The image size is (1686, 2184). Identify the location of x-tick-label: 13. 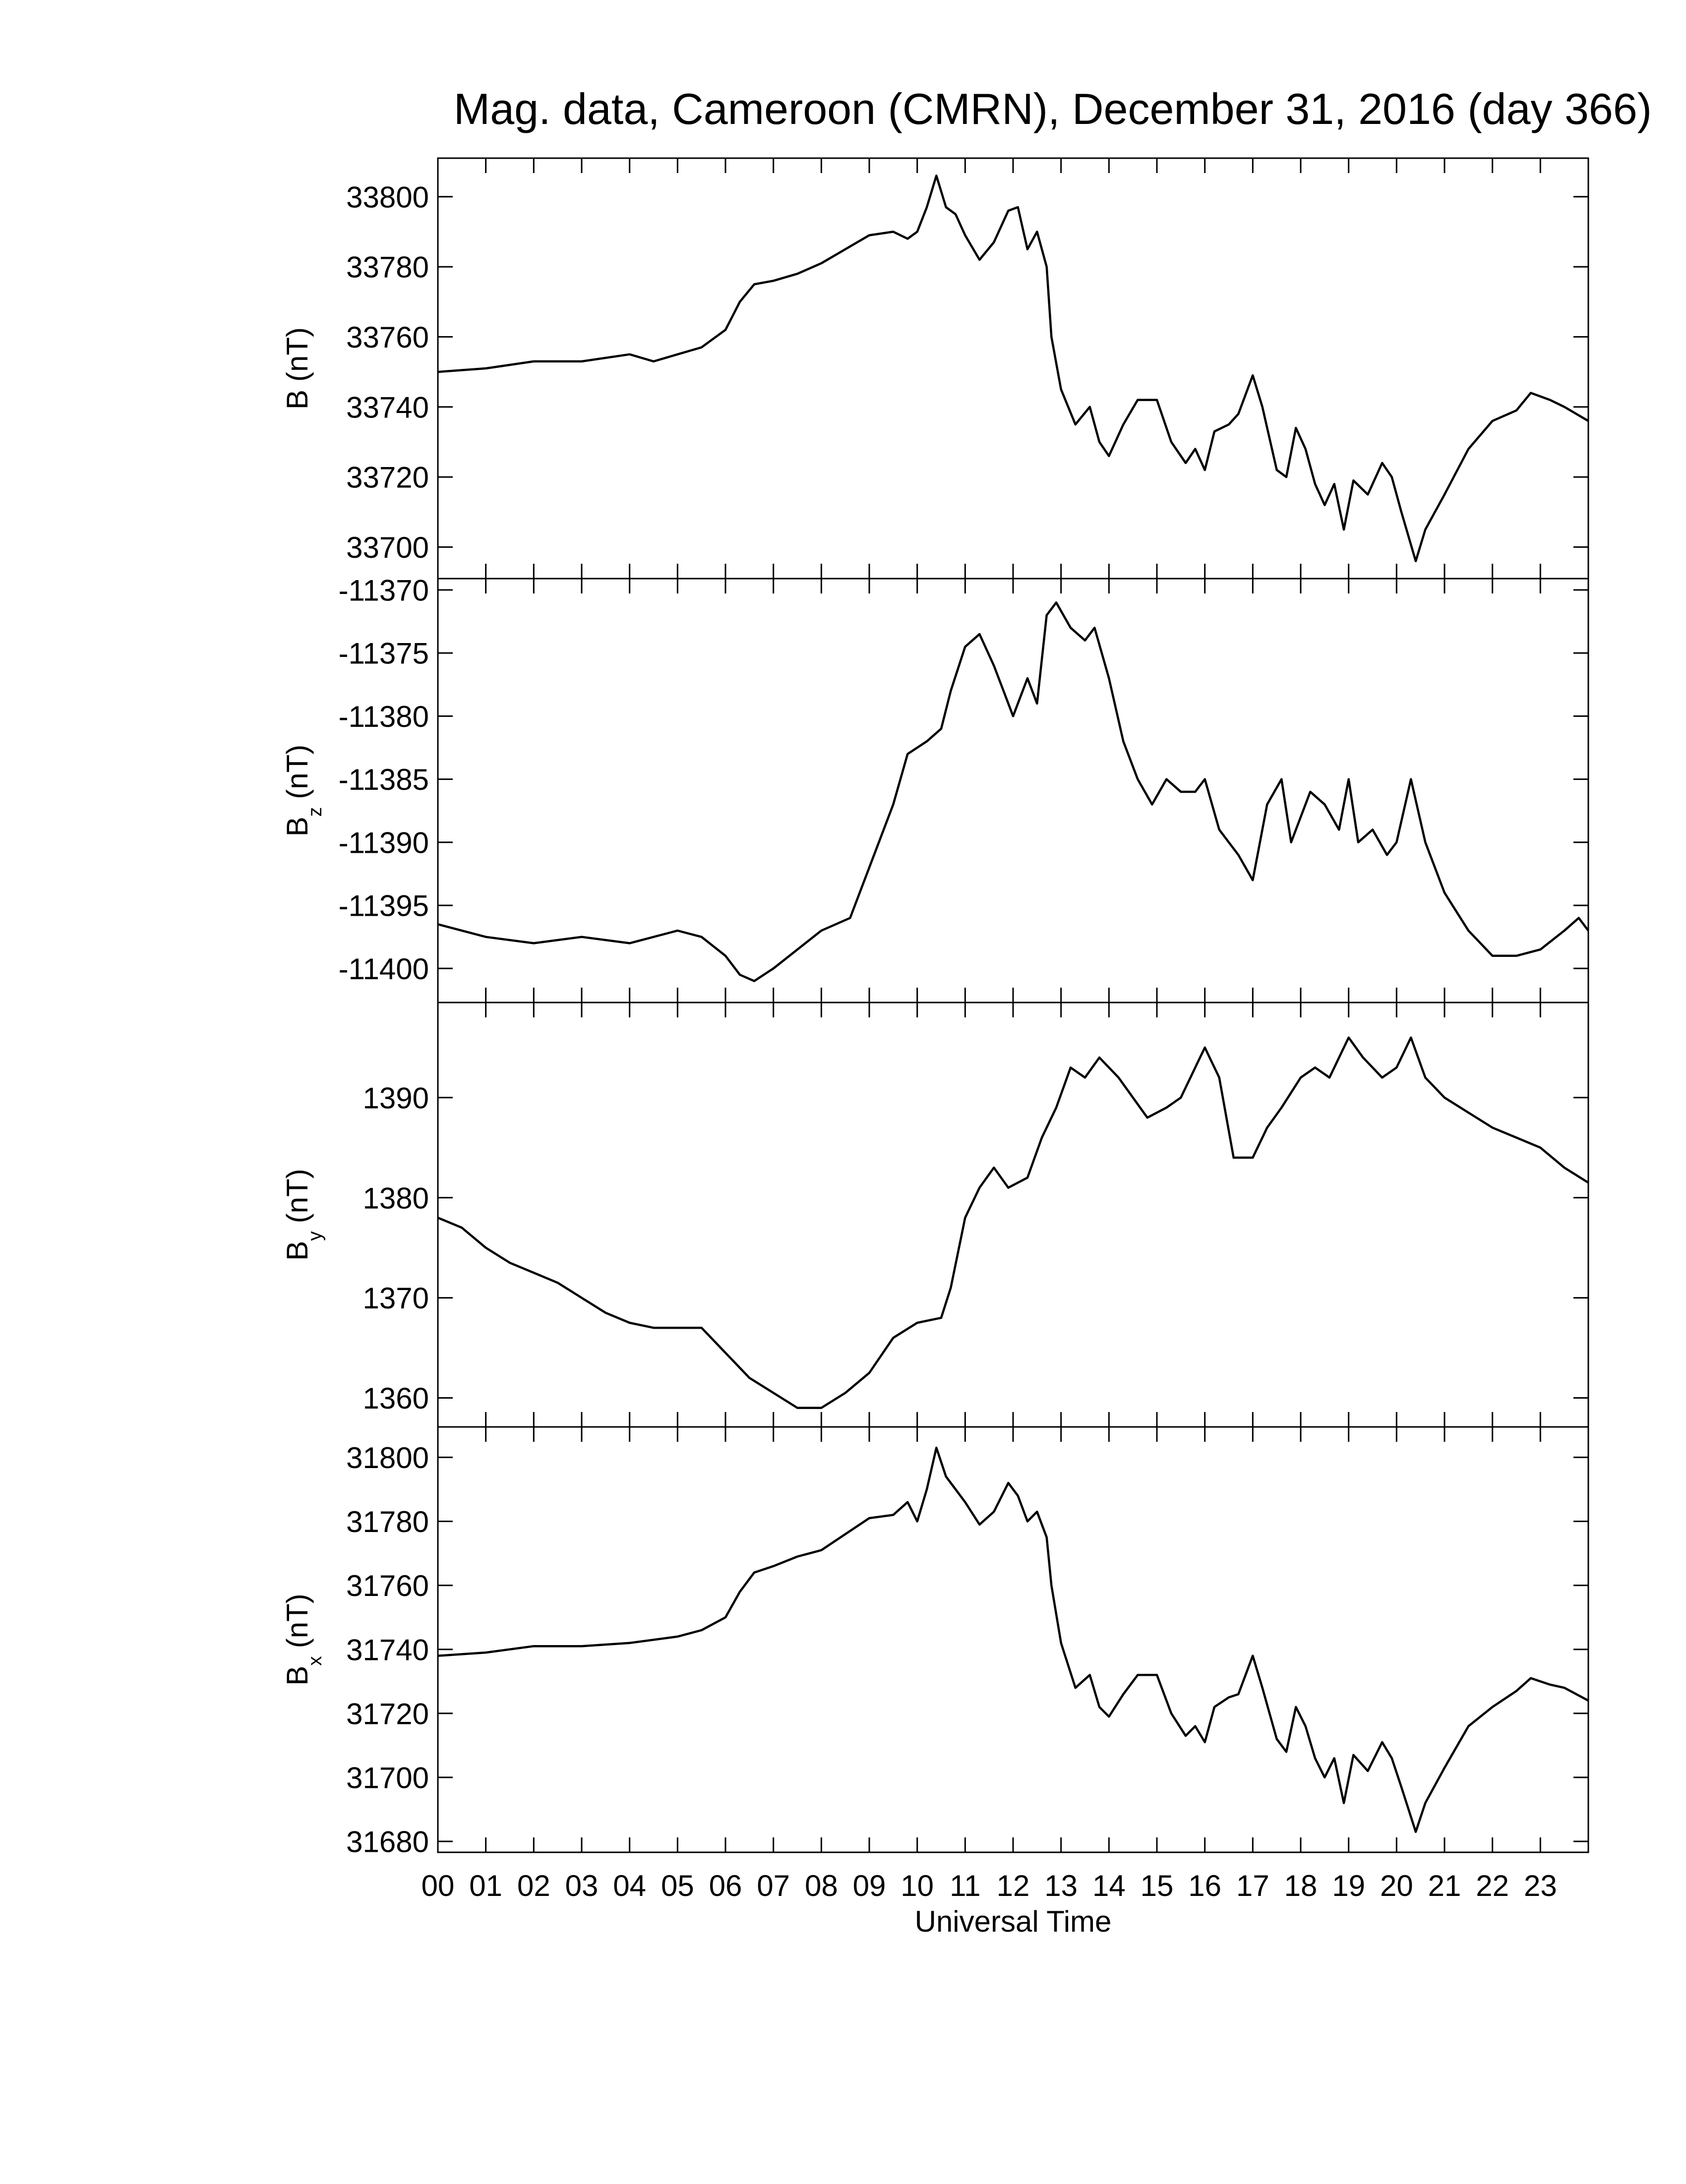
(1061, 1885).